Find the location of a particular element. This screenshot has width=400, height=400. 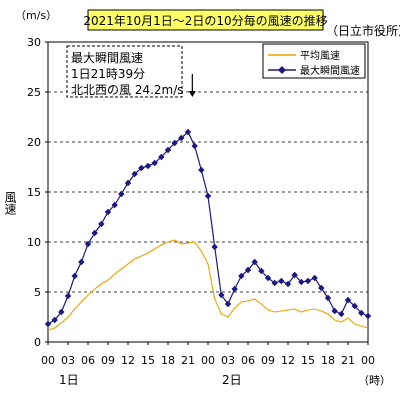

y-tick-label: 5 is located at coordinates (37, 292).